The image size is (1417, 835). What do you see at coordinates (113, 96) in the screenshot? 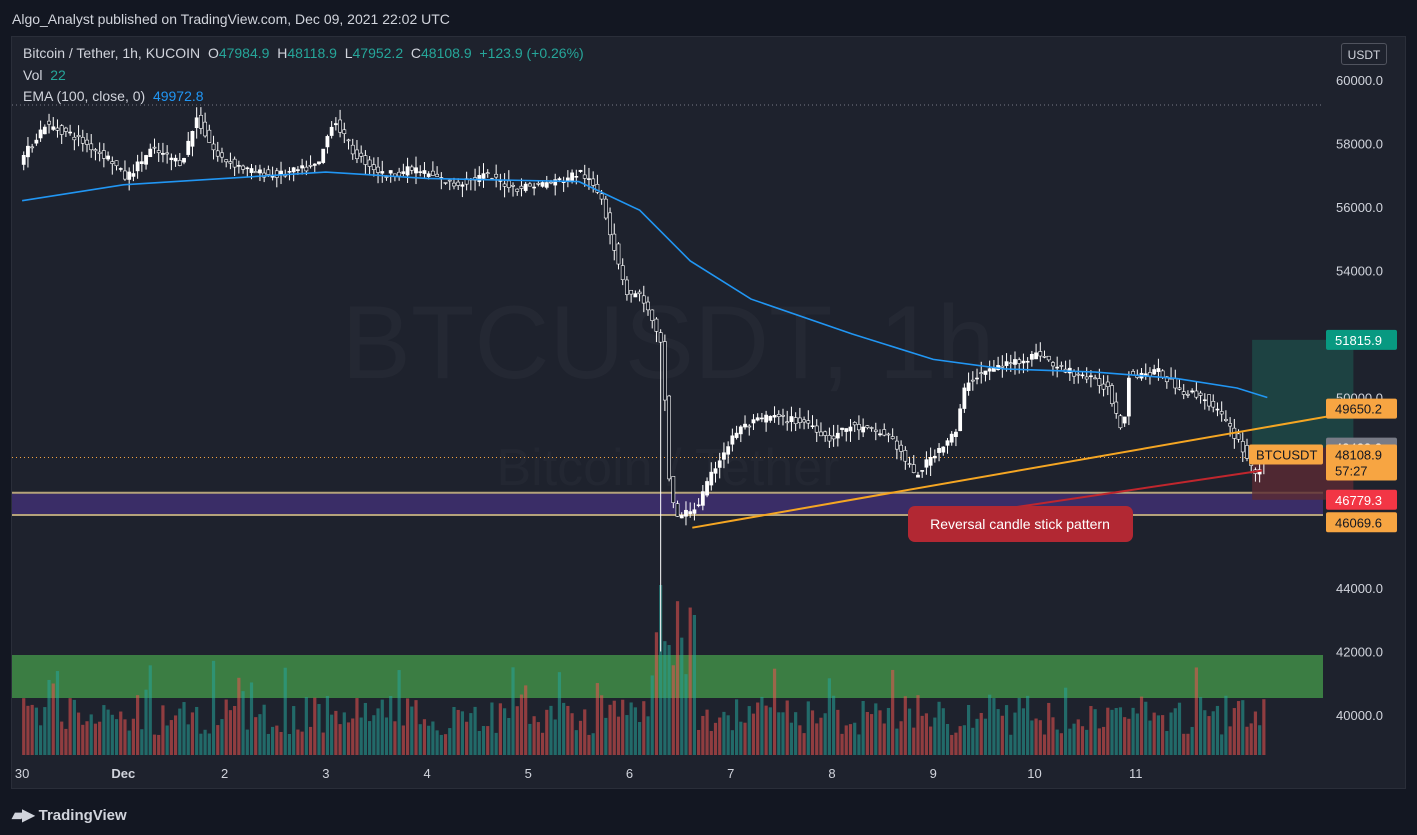
I see `ema-legend: EMA (100, close, 0) 49972.8` at bounding box center [113, 96].